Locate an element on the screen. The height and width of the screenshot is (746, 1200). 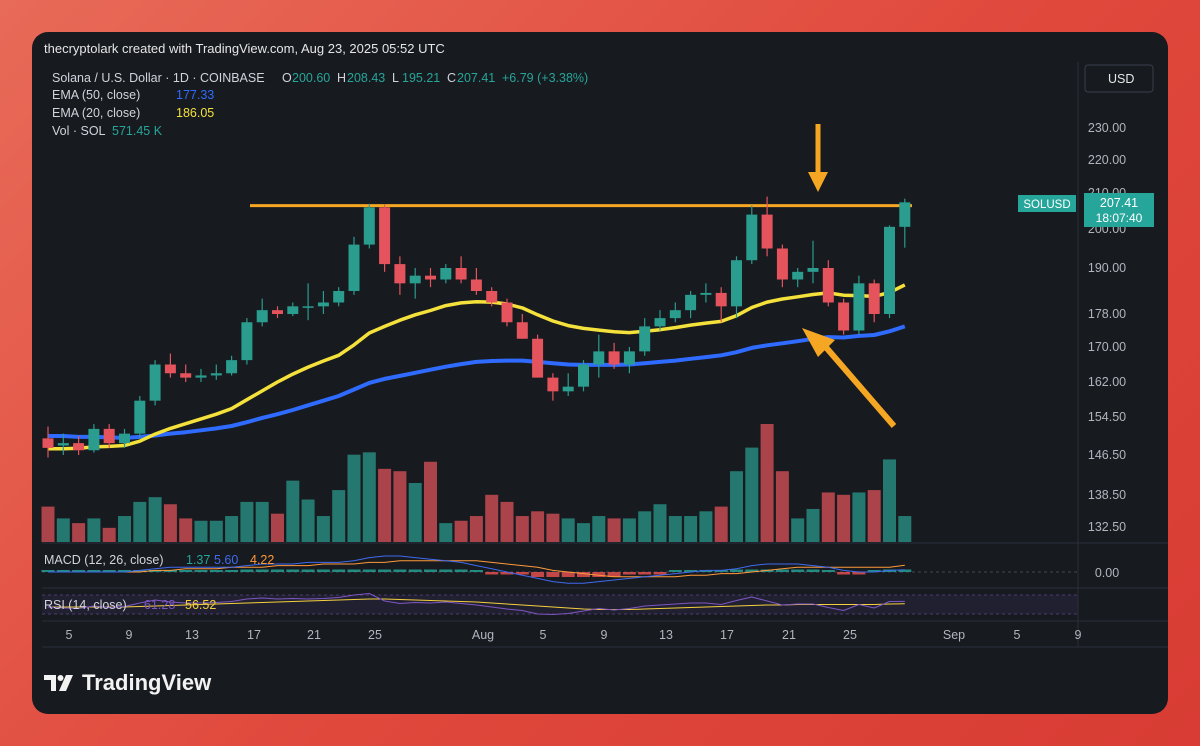
legend-ema50-value: 177.33 is located at coordinates (195, 95).